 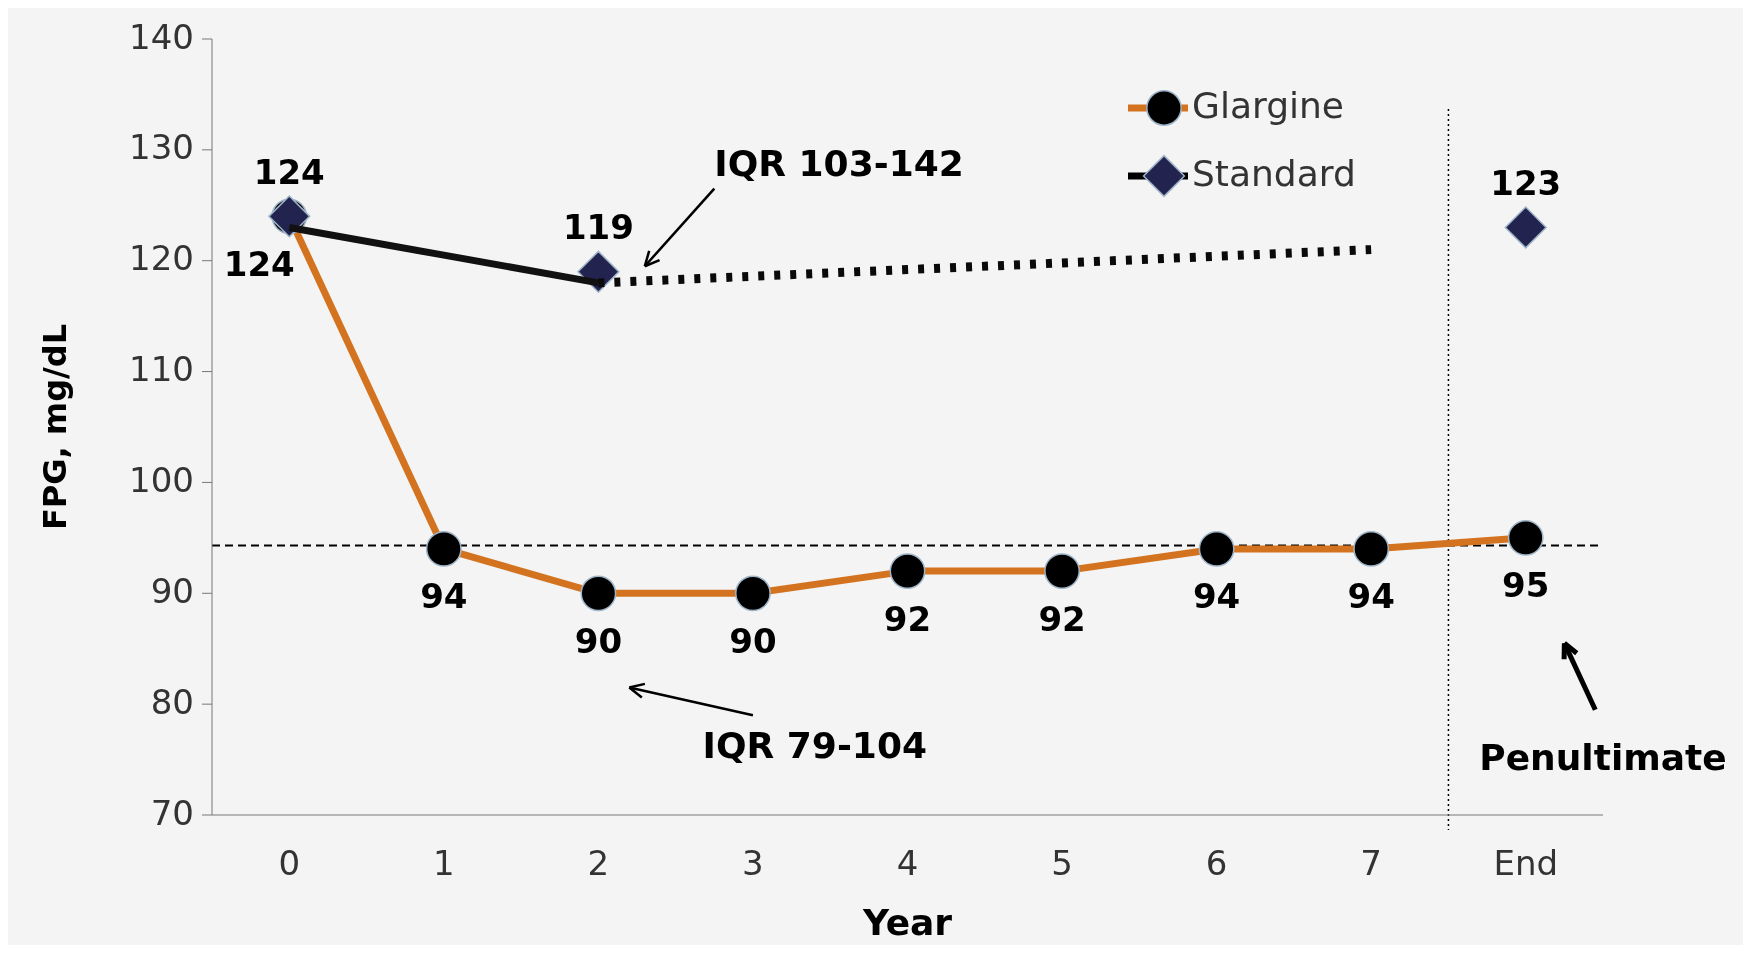 What do you see at coordinates (55, 427) in the screenshot?
I see `y-axis-title: FPG, mg/dL` at bounding box center [55, 427].